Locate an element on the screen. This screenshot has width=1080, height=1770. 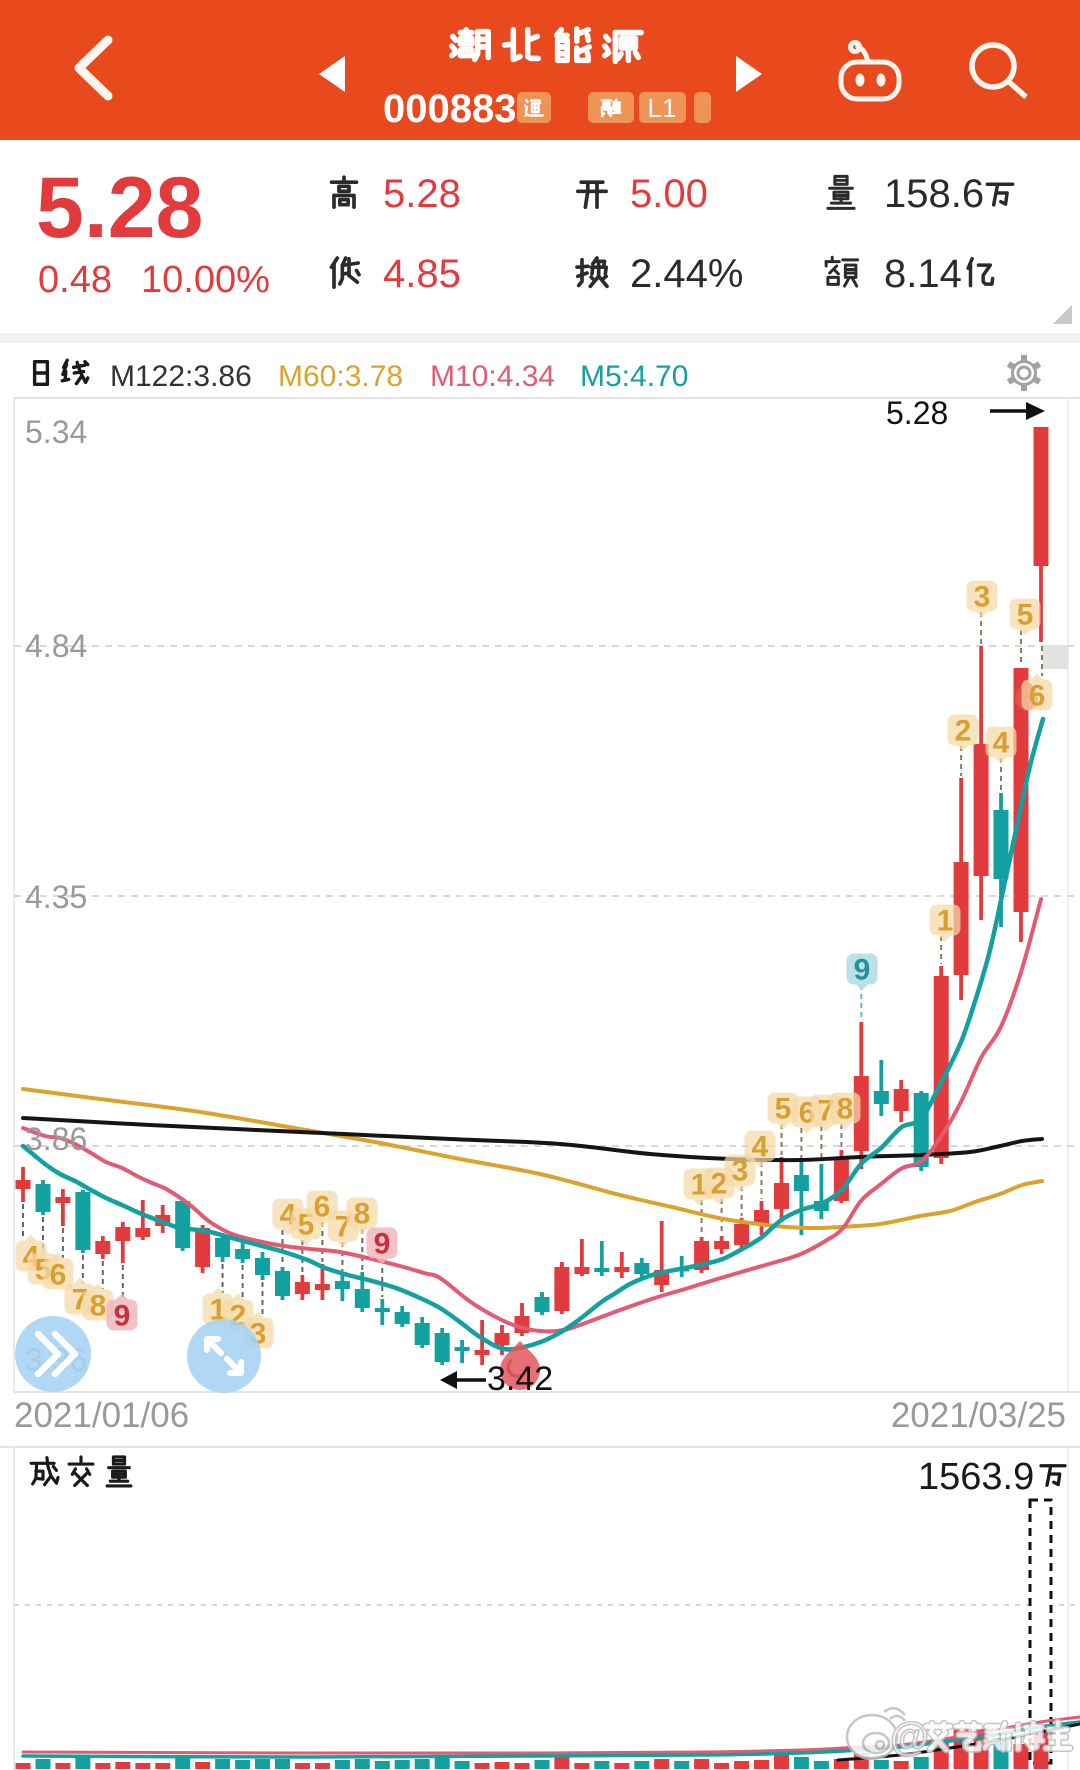
svg-text: 4.85 is located at coordinates (422, 274).